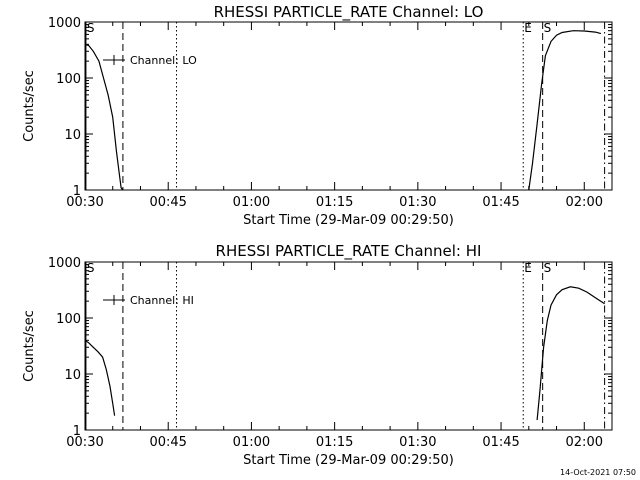 The width and height of the screenshot is (640, 480). What do you see at coordinates (349, 251) in the screenshot?
I see `chart-title: RHESSI PARTICLE_RATE Channel: HI` at bounding box center [349, 251].